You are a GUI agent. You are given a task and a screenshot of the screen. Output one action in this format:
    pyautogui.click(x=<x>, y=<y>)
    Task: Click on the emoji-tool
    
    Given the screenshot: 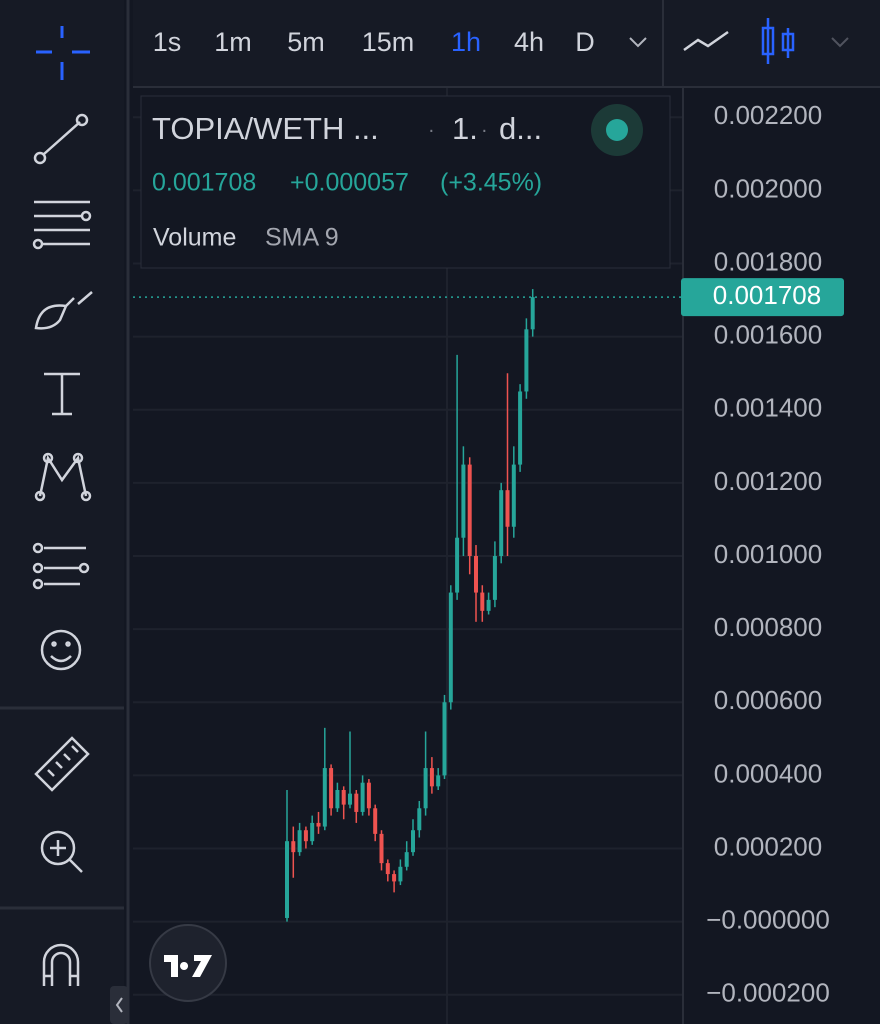 What is the action you would take?
    pyautogui.click(x=61, y=650)
    